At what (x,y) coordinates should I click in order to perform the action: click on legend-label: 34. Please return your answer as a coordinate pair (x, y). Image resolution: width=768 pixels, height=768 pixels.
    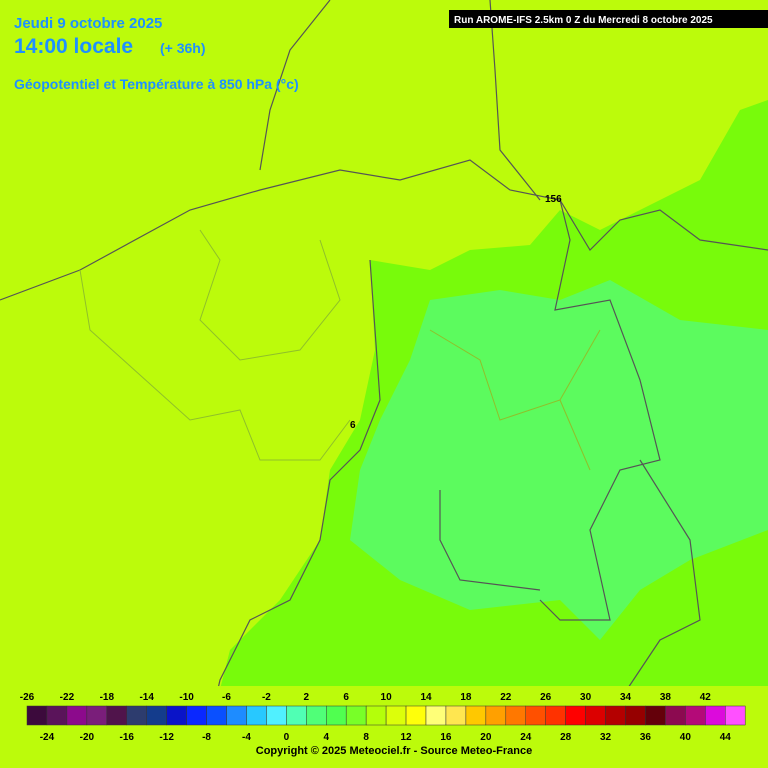
    Looking at the image, I should click on (626, 697).